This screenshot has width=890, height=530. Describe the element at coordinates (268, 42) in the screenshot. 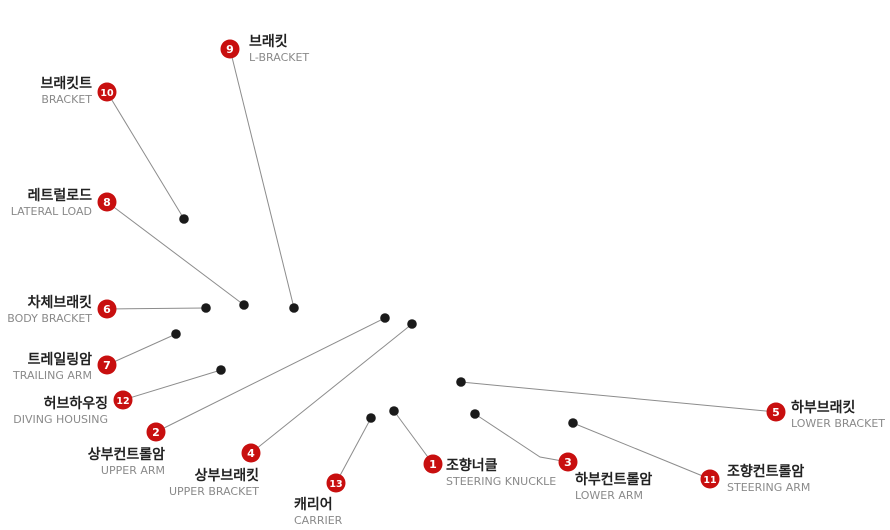

I see `callout-label-9-korean: 브래킷` at that location.